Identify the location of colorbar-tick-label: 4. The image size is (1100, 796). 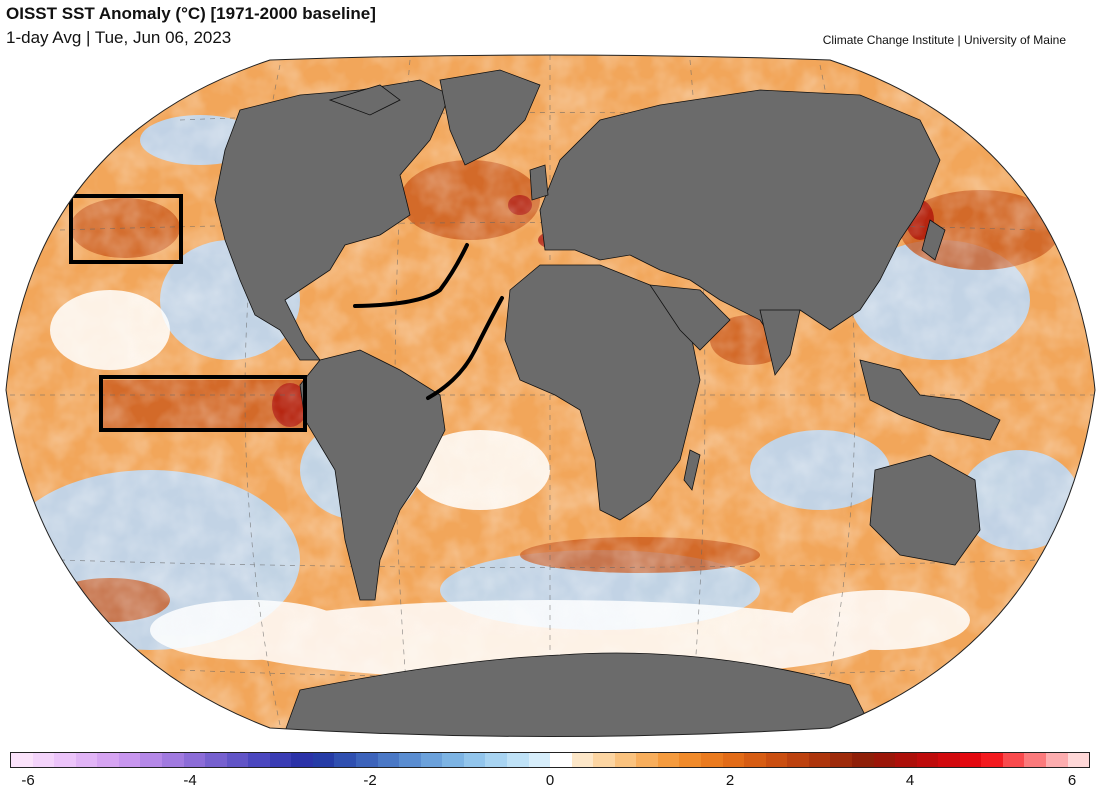
(910, 780).